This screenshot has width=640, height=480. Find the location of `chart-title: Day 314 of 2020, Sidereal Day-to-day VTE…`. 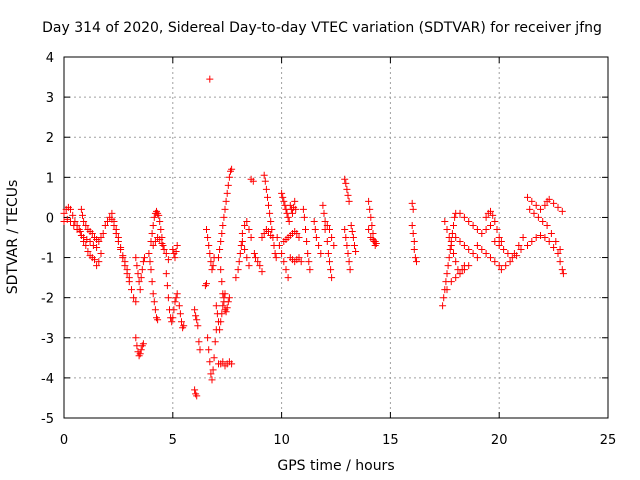

chart-title: Day 314 of 2020, Sidereal Day-to-day VTE… is located at coordinates (322, 28).